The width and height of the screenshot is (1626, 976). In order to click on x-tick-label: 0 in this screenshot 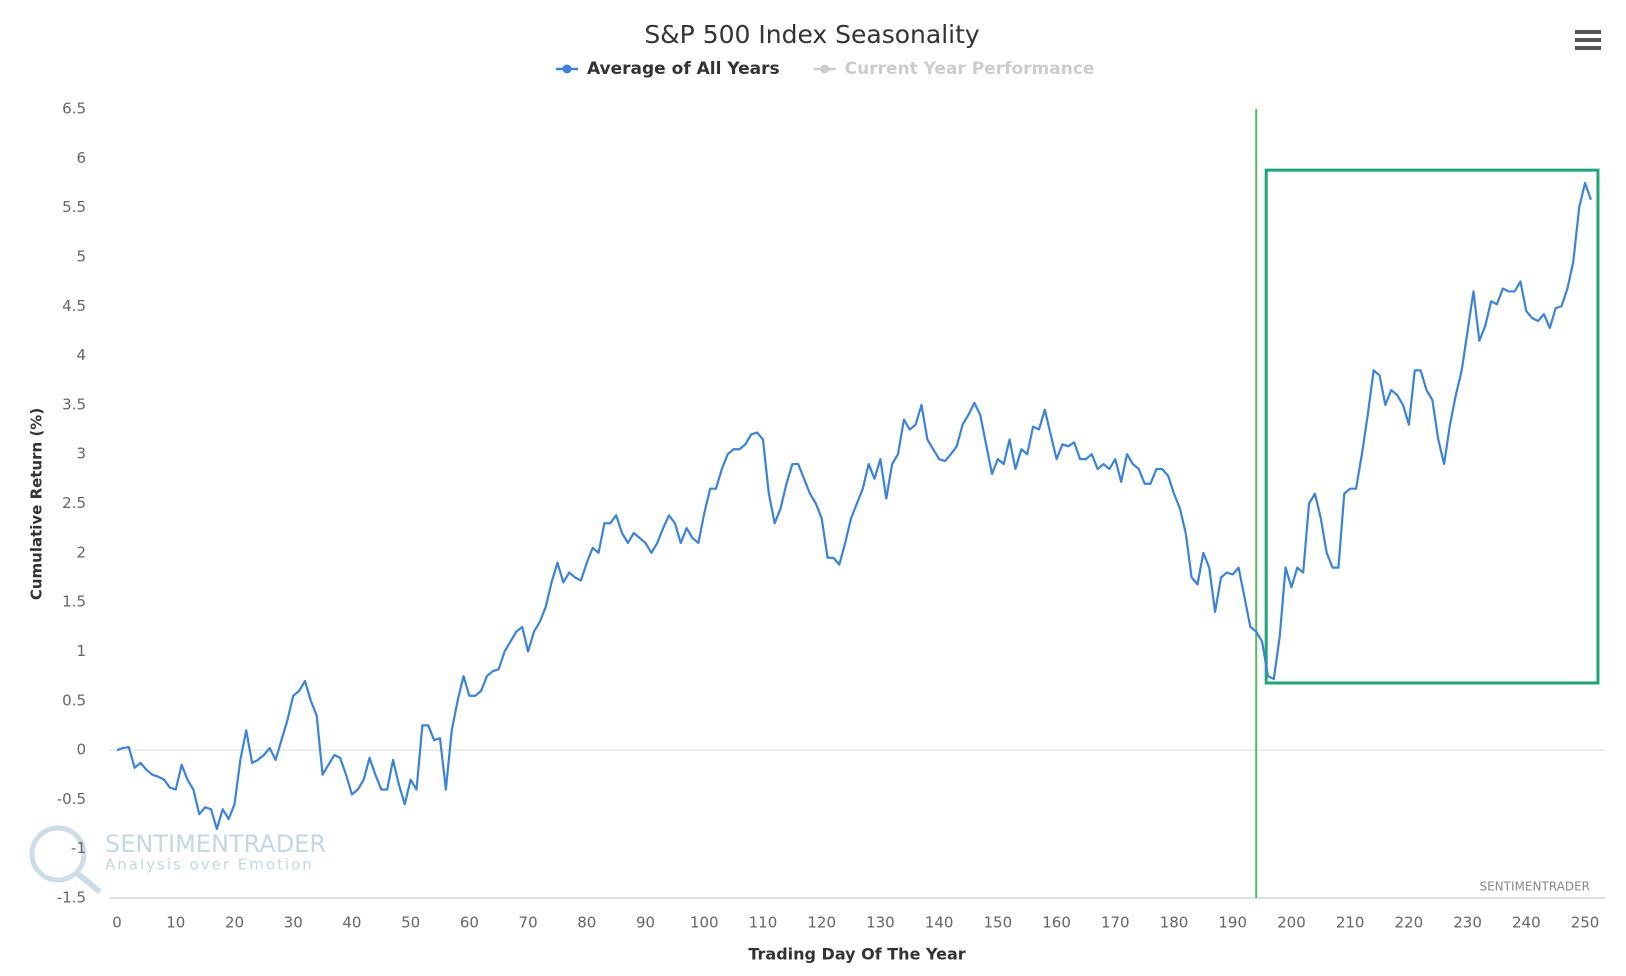, I will do `click(117, 923)`.